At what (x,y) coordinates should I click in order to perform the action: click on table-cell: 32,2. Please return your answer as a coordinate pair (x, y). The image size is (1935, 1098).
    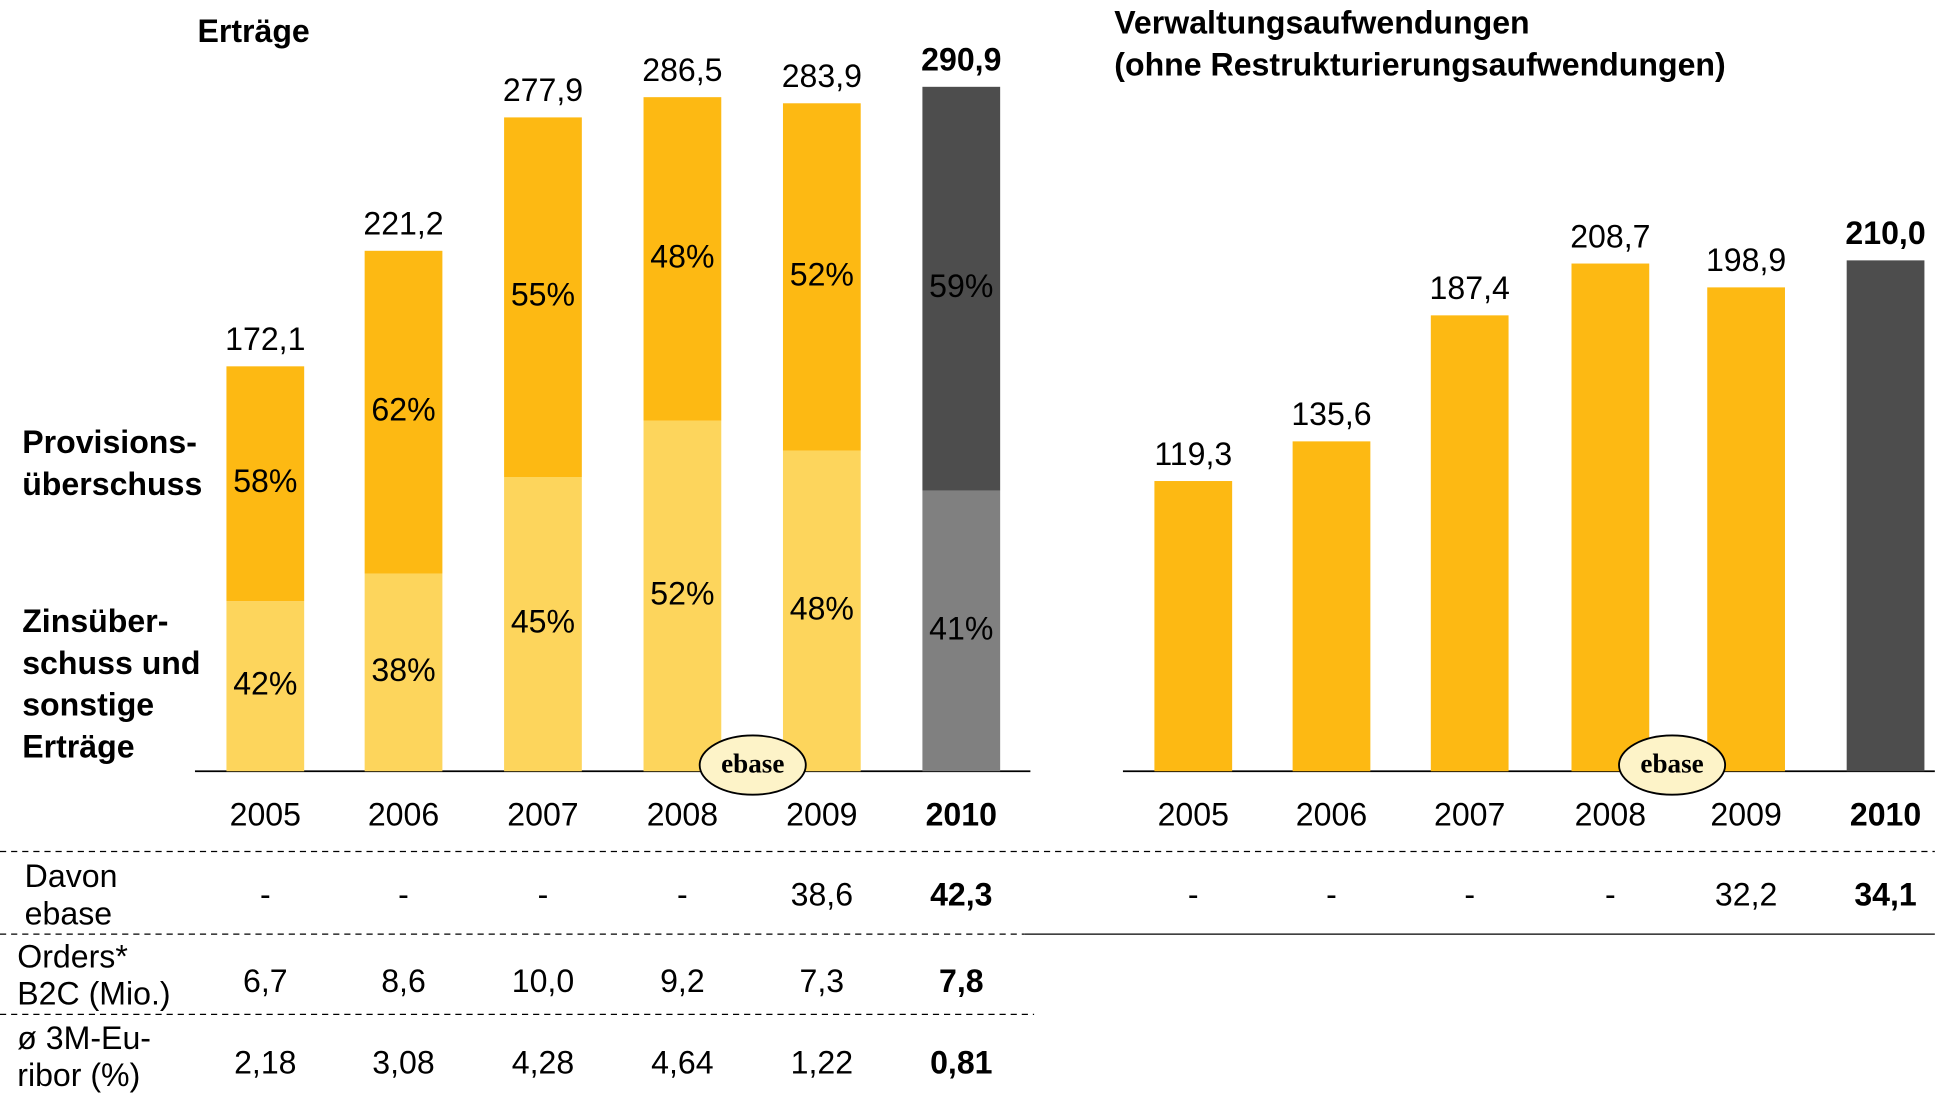
    Looking at the image, I should click on (1746, 895).